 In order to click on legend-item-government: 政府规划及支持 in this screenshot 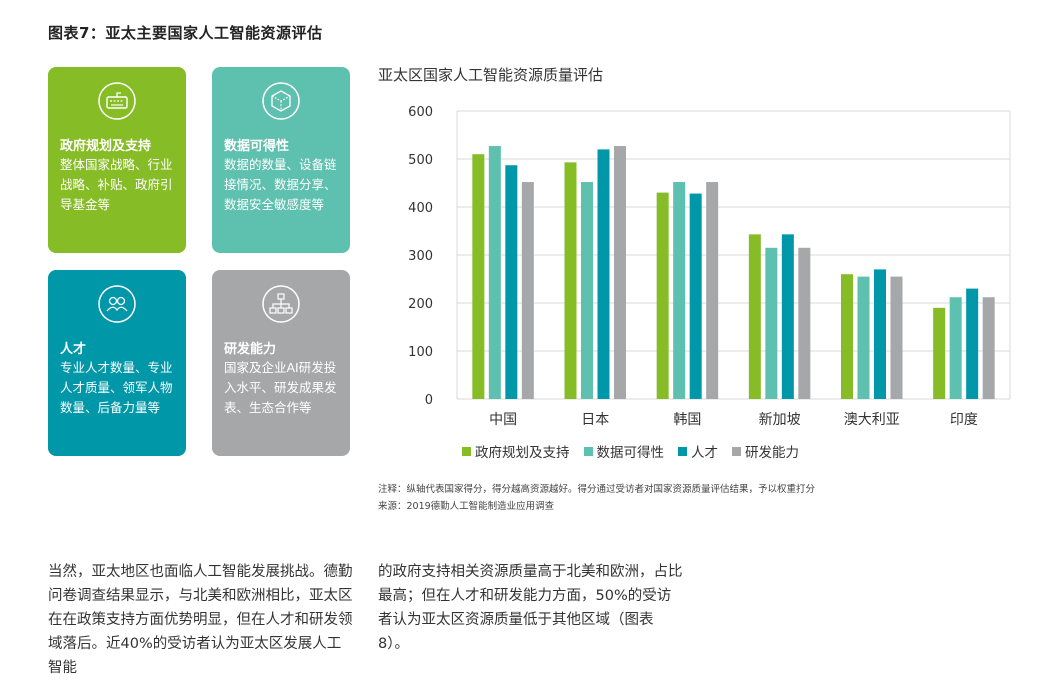, I will do `click(516, 451)`.